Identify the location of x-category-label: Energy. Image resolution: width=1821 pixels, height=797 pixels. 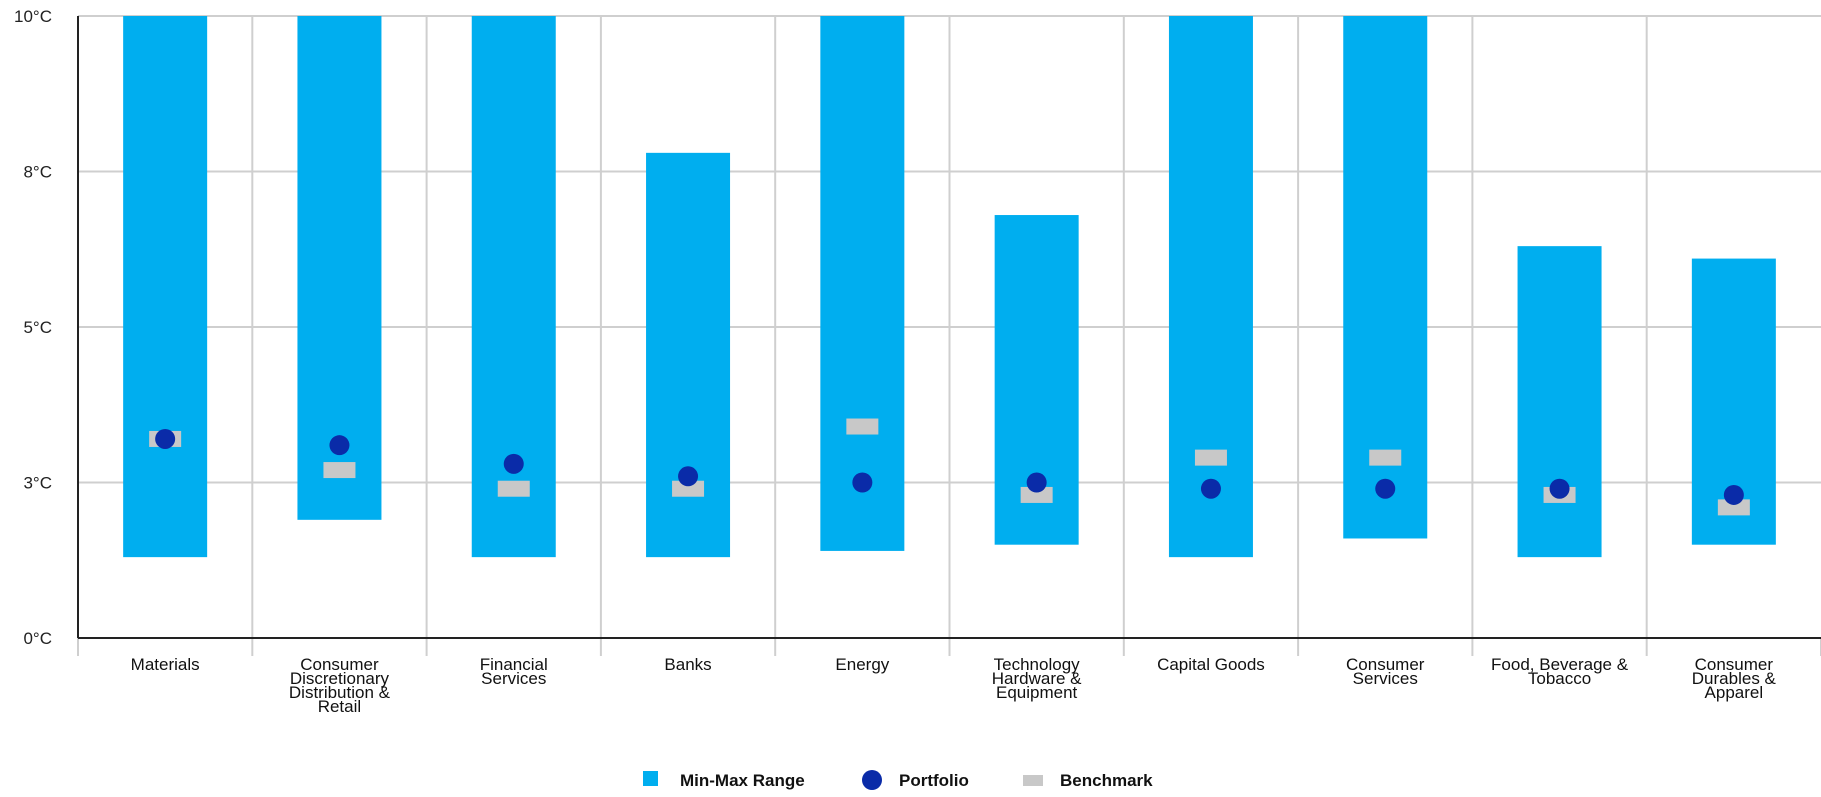
(862, 664).